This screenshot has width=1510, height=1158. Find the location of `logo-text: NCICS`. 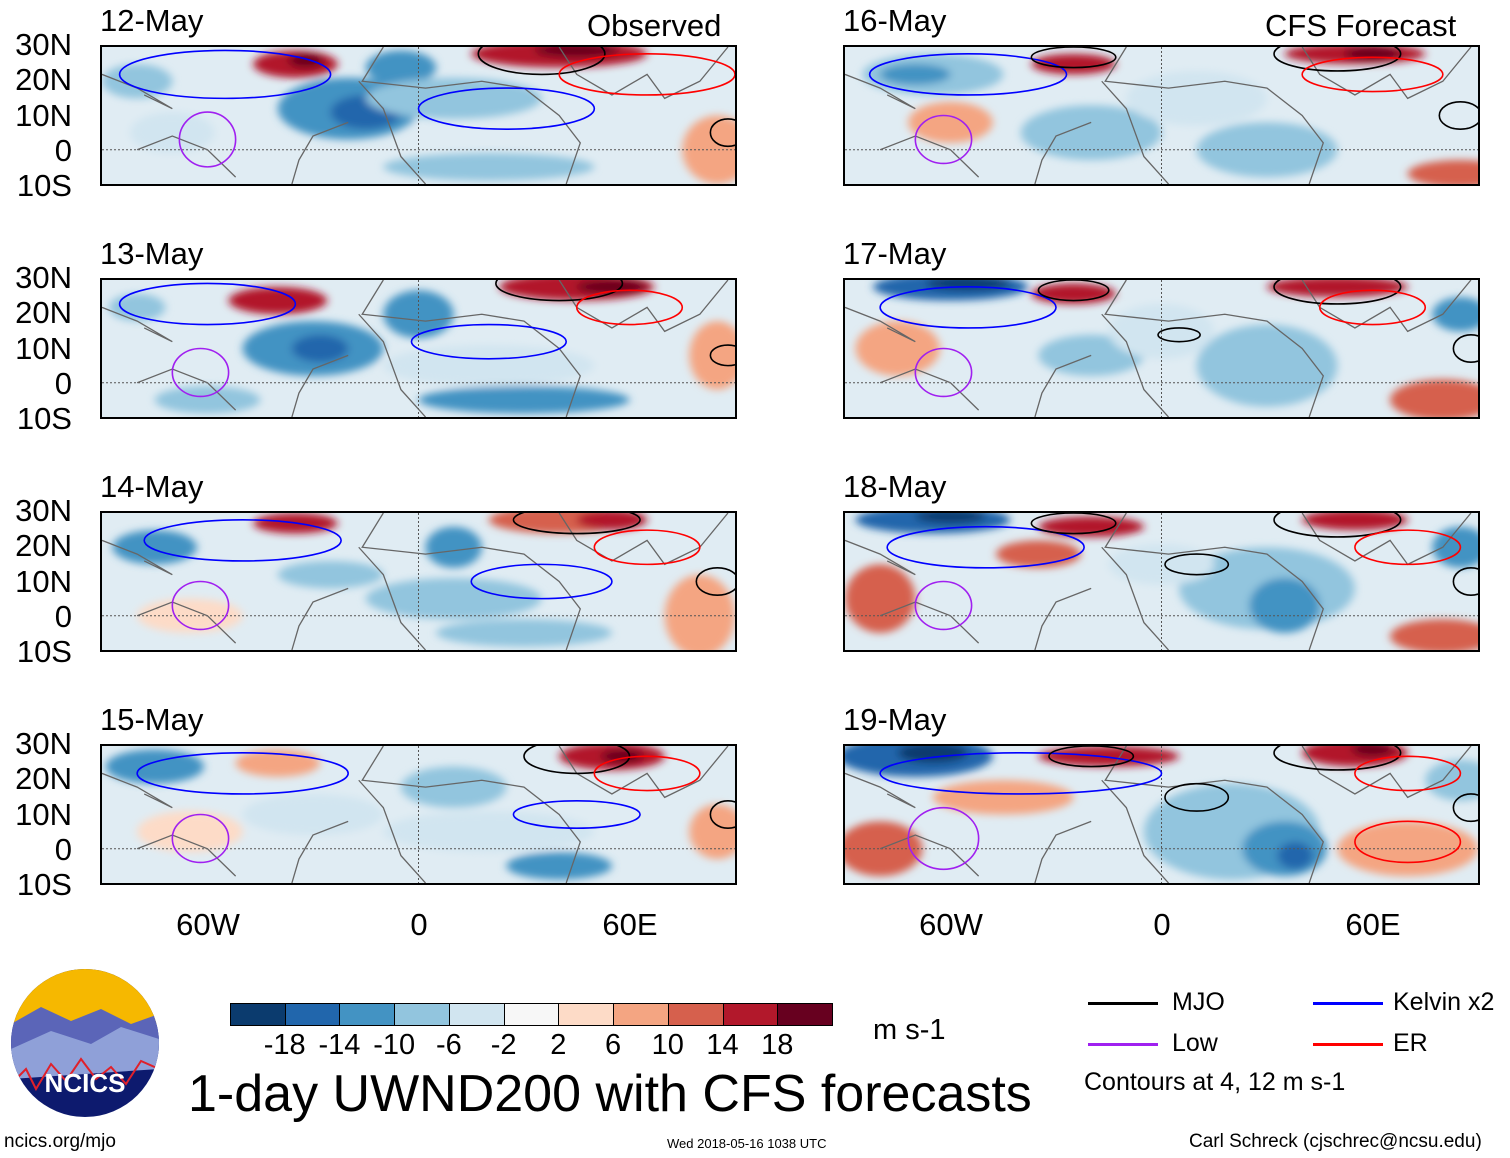

logo-text: NCICS is located at coordinates (85, 1083).